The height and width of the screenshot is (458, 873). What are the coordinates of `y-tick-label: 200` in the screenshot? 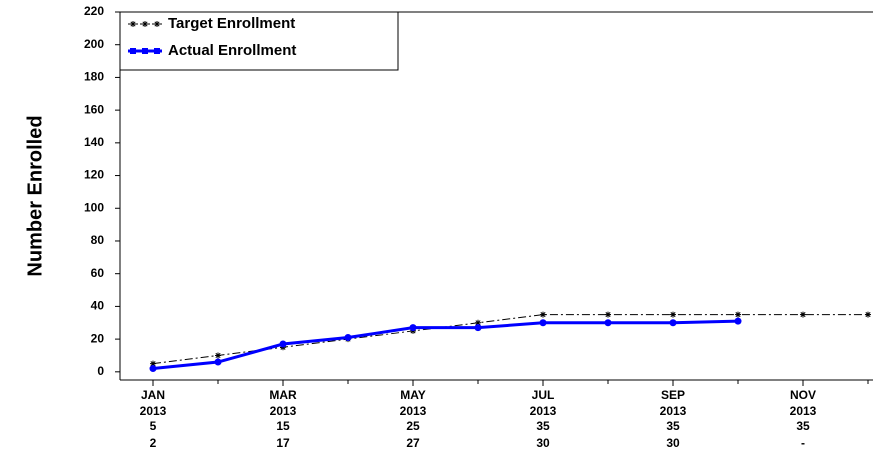 It's located at (94, 44).